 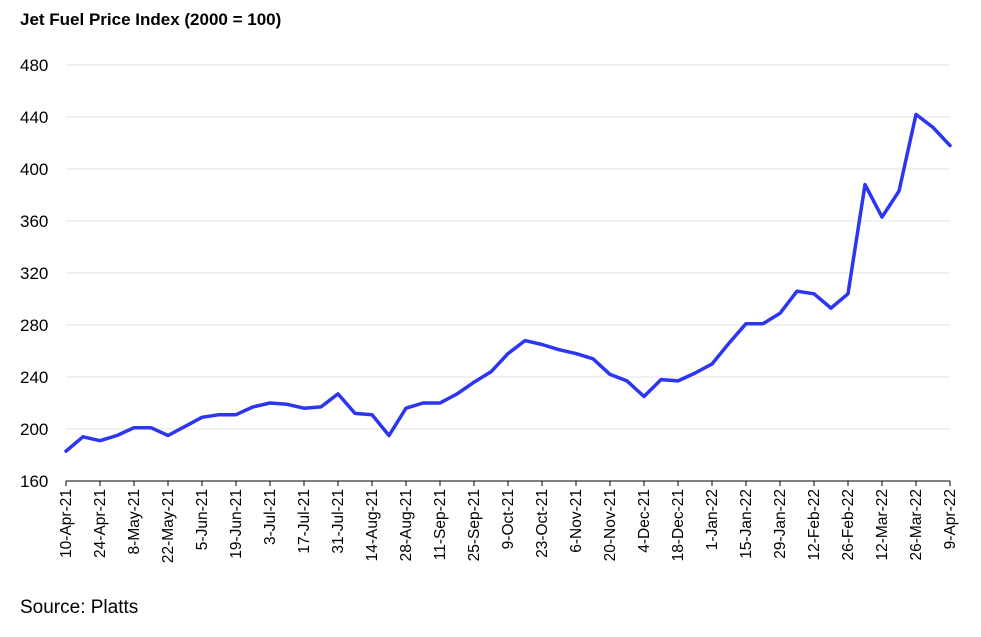 What do you see at coordinates (678, 525) in the screenshot?
I see `x-tick-label: 18-Dec-21` at bounding box center [678, 525].